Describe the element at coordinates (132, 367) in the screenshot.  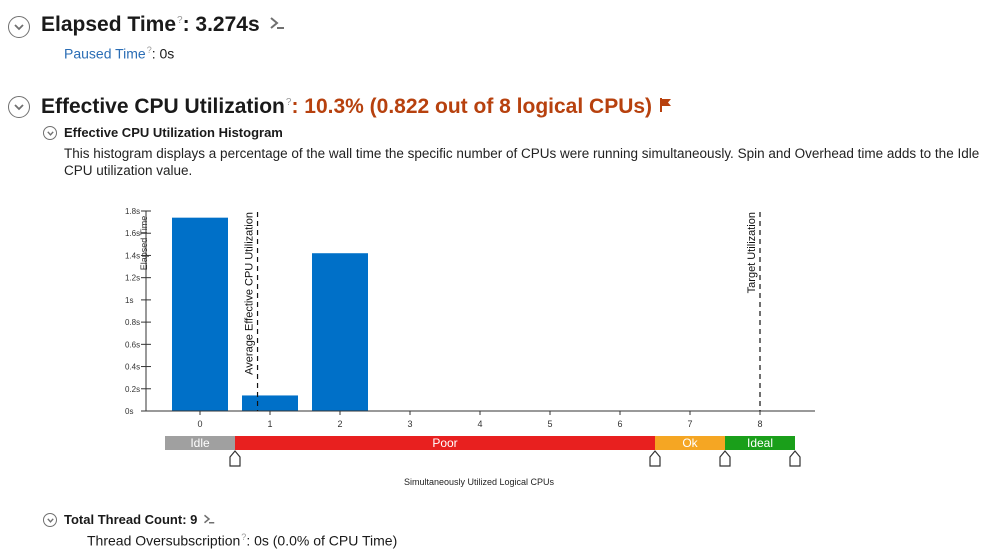
I see `y-tick-label: 0.4s` at that location.